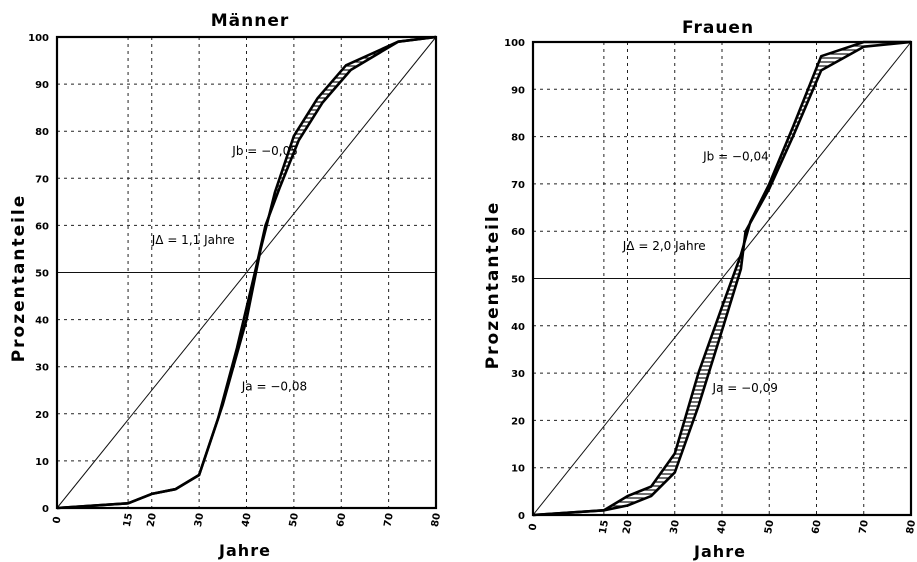 The width and height of the screenshot is (917, 562). What do you see at coordinates (718, 28) in the screenshot?
I see `chart-title: Frauen` at bounding box center [718, 28].